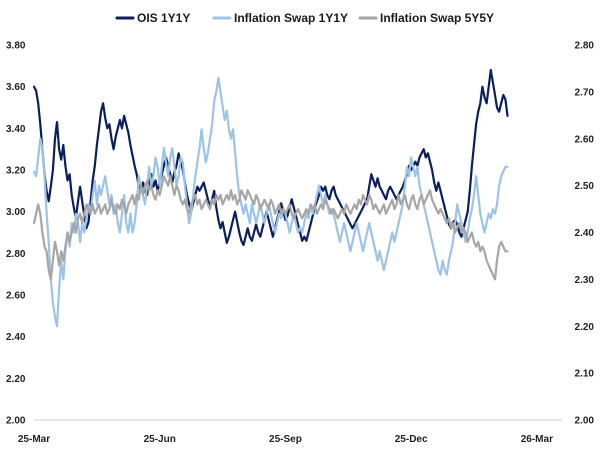 This screenshot has width=600, height=455. I want to click on y-right-tick-label: 2.30, so click(585, 280).